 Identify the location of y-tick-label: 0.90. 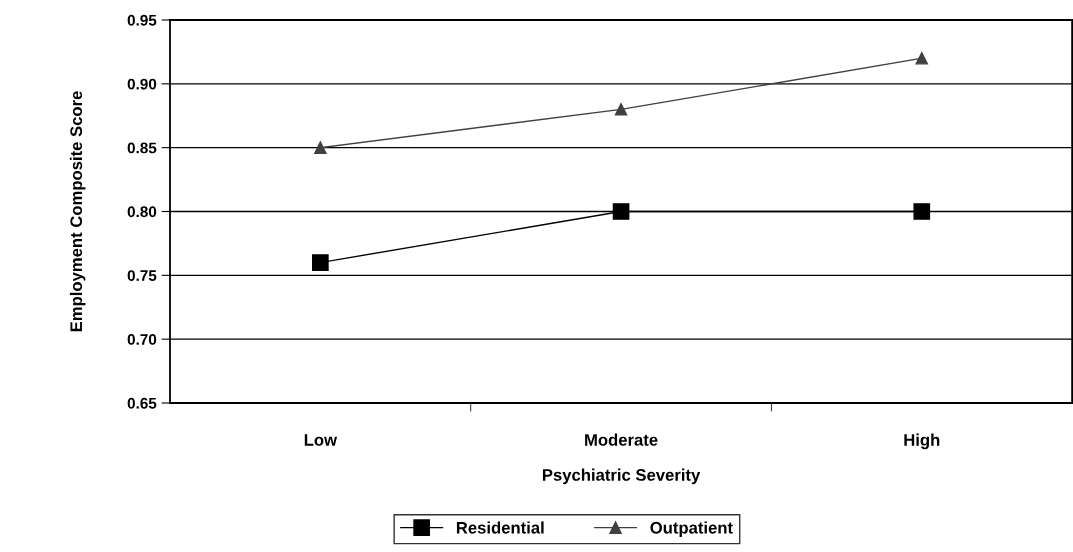
(142, 84).